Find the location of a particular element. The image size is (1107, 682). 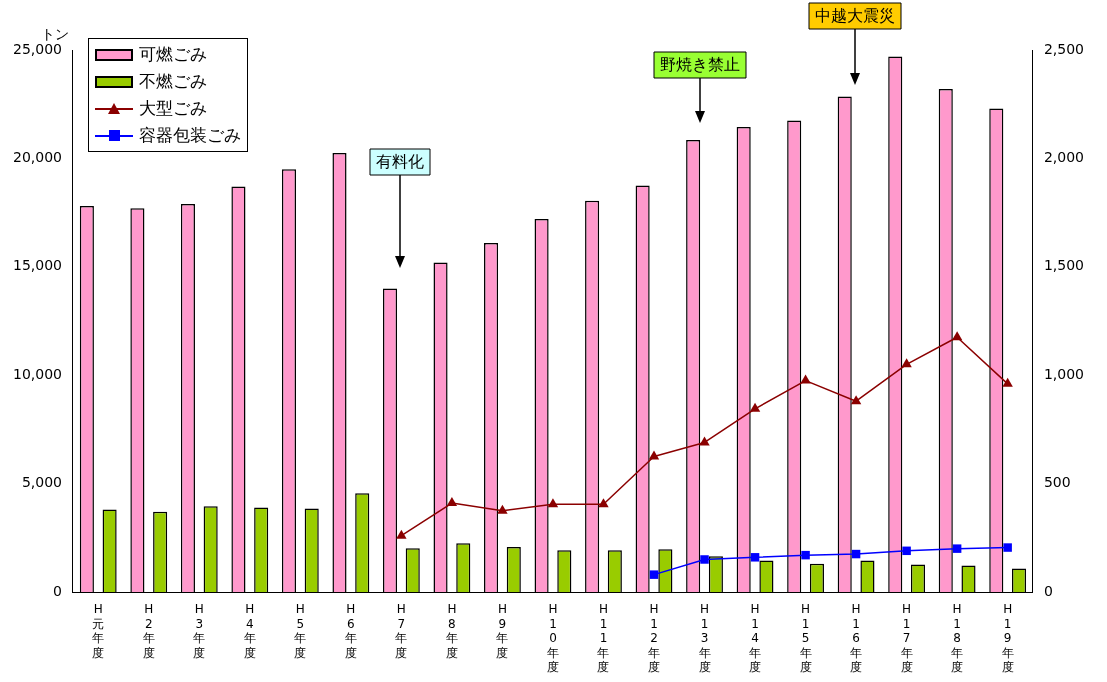

x-tick-label: H6年度 is located at coordinates (350, 631).